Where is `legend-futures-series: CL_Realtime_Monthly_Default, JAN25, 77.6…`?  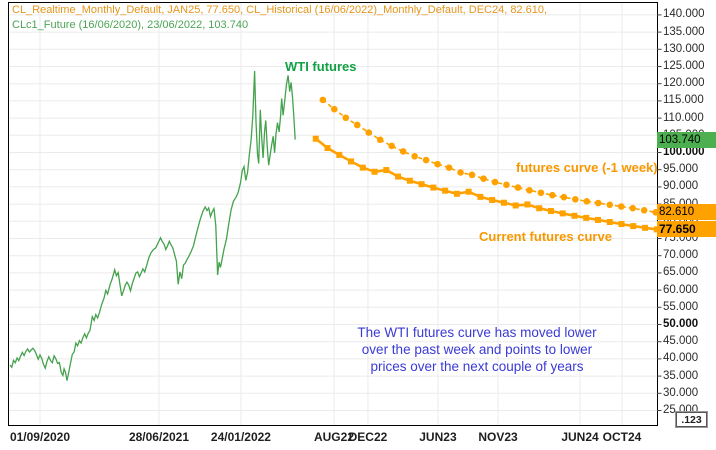 legend-futures-series: CL_Realtime_Monthly_Default, JAN25, 77.6… is located at coordinates (280, 10).